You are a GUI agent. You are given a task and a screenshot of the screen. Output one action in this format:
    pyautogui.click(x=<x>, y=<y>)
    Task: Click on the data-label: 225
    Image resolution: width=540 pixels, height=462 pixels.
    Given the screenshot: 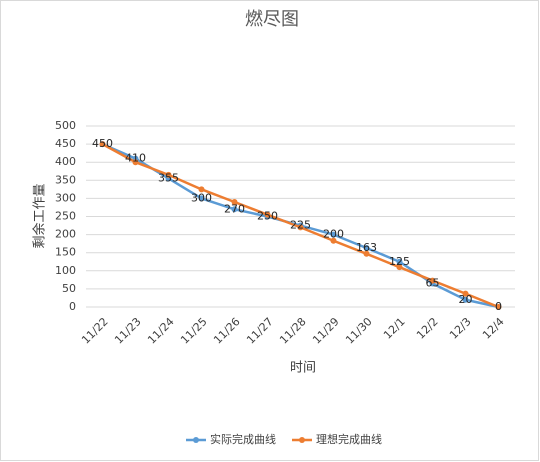 What is the action you would take?
    pyautogui.click(x=300, y=225)
    